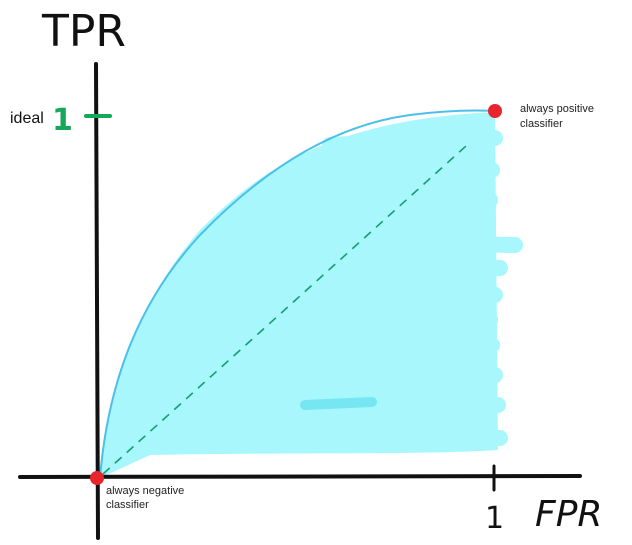  Describe the element at coordinates (300, 476) in the screenshot. I see `x-axis` at that location.